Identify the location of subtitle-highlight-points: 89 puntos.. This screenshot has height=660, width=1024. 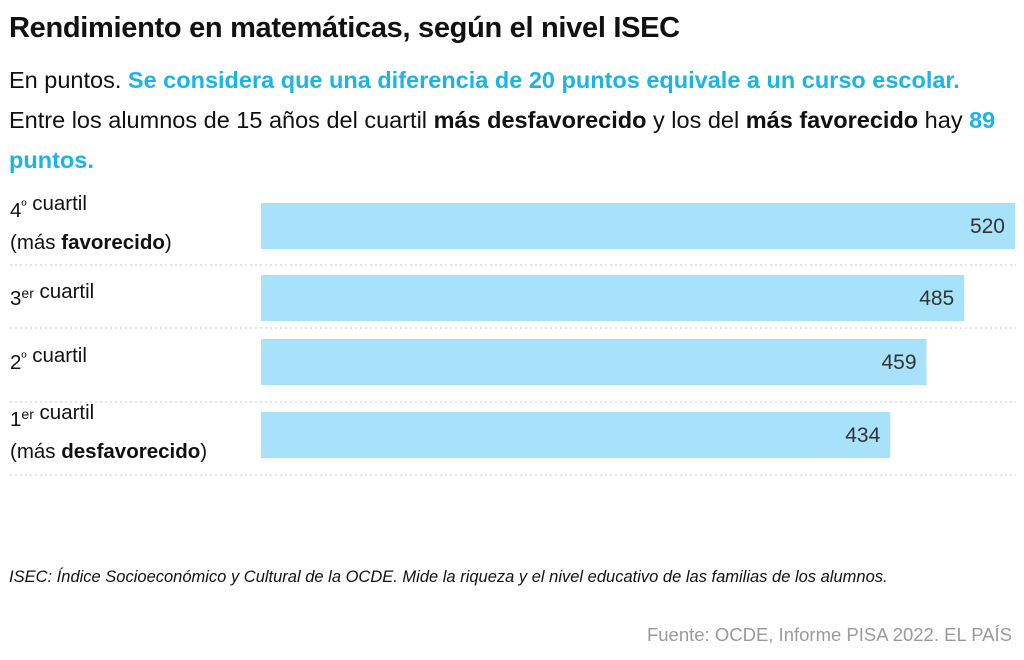
(502, 140).